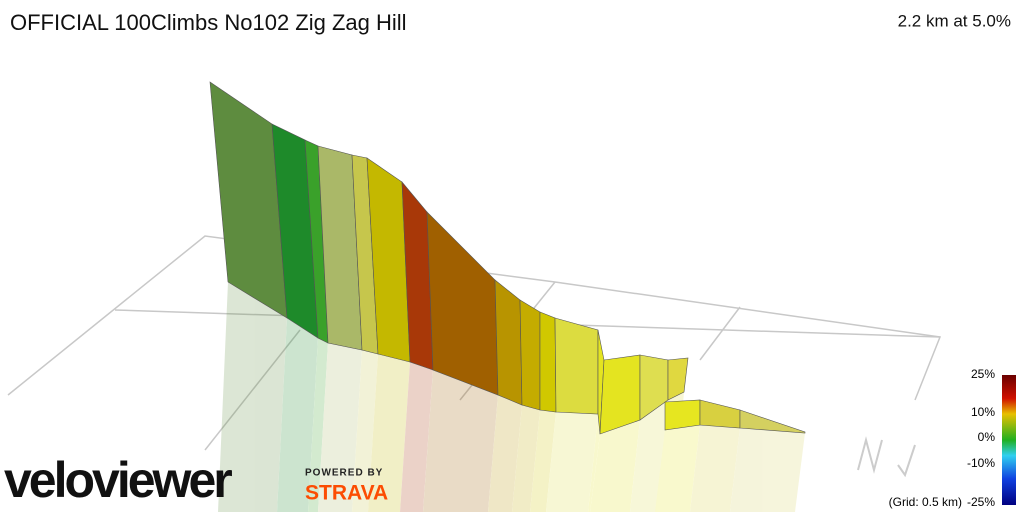  Describe the element at coordinates (981, 502) in the screenshot. I see `scale-label: -25%` at that location.